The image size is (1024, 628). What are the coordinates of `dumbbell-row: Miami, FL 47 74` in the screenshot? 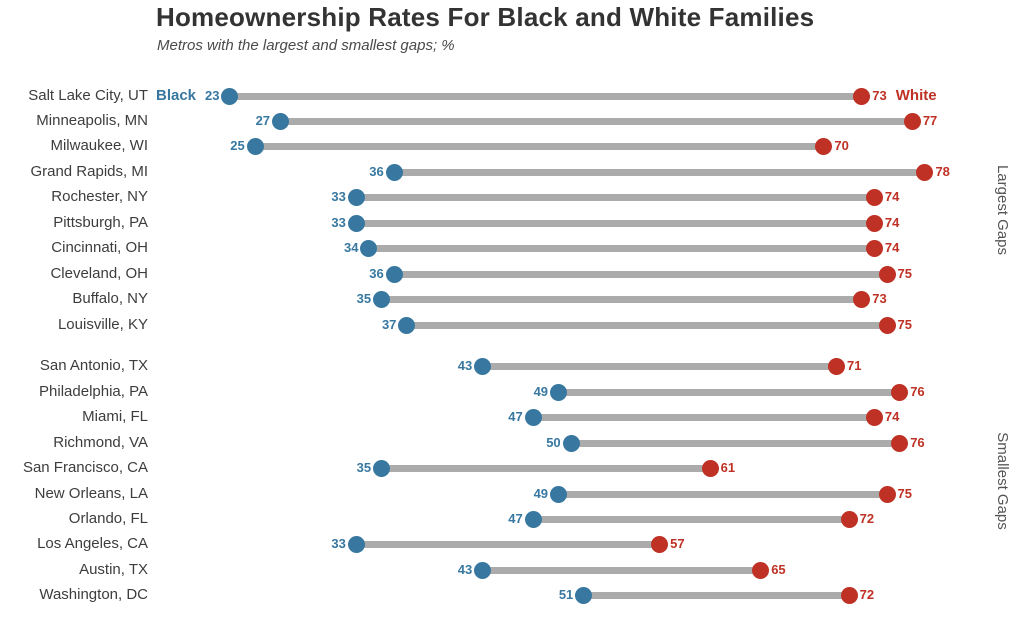 It's located at (512, 417).